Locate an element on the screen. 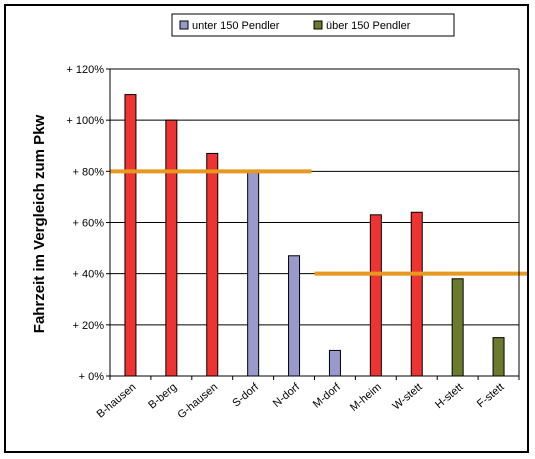 The image size is (535, 459). y-axis-ticks: + 0% + 20% + 40% + 60% + 80% + 100% + 120% is located at coordinates (88, 223).